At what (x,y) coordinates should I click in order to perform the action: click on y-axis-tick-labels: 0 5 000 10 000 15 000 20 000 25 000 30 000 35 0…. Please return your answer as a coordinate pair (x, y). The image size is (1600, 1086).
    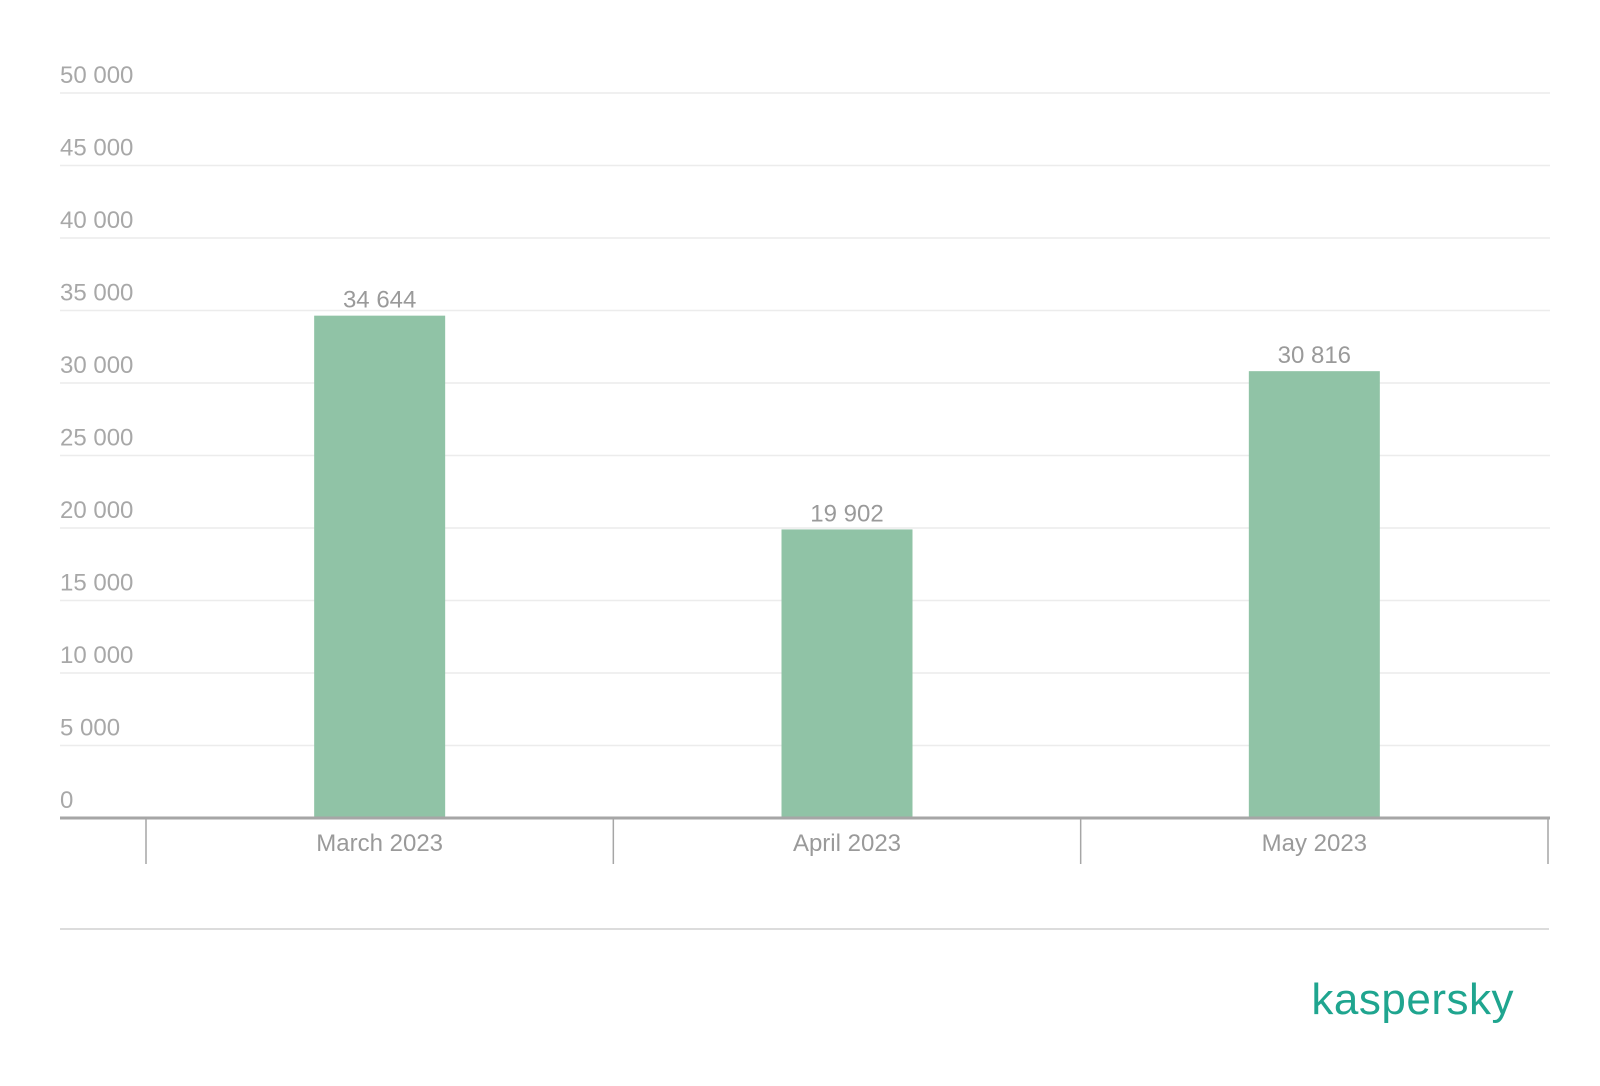
    Looking at the image, I should click on (96, 438).